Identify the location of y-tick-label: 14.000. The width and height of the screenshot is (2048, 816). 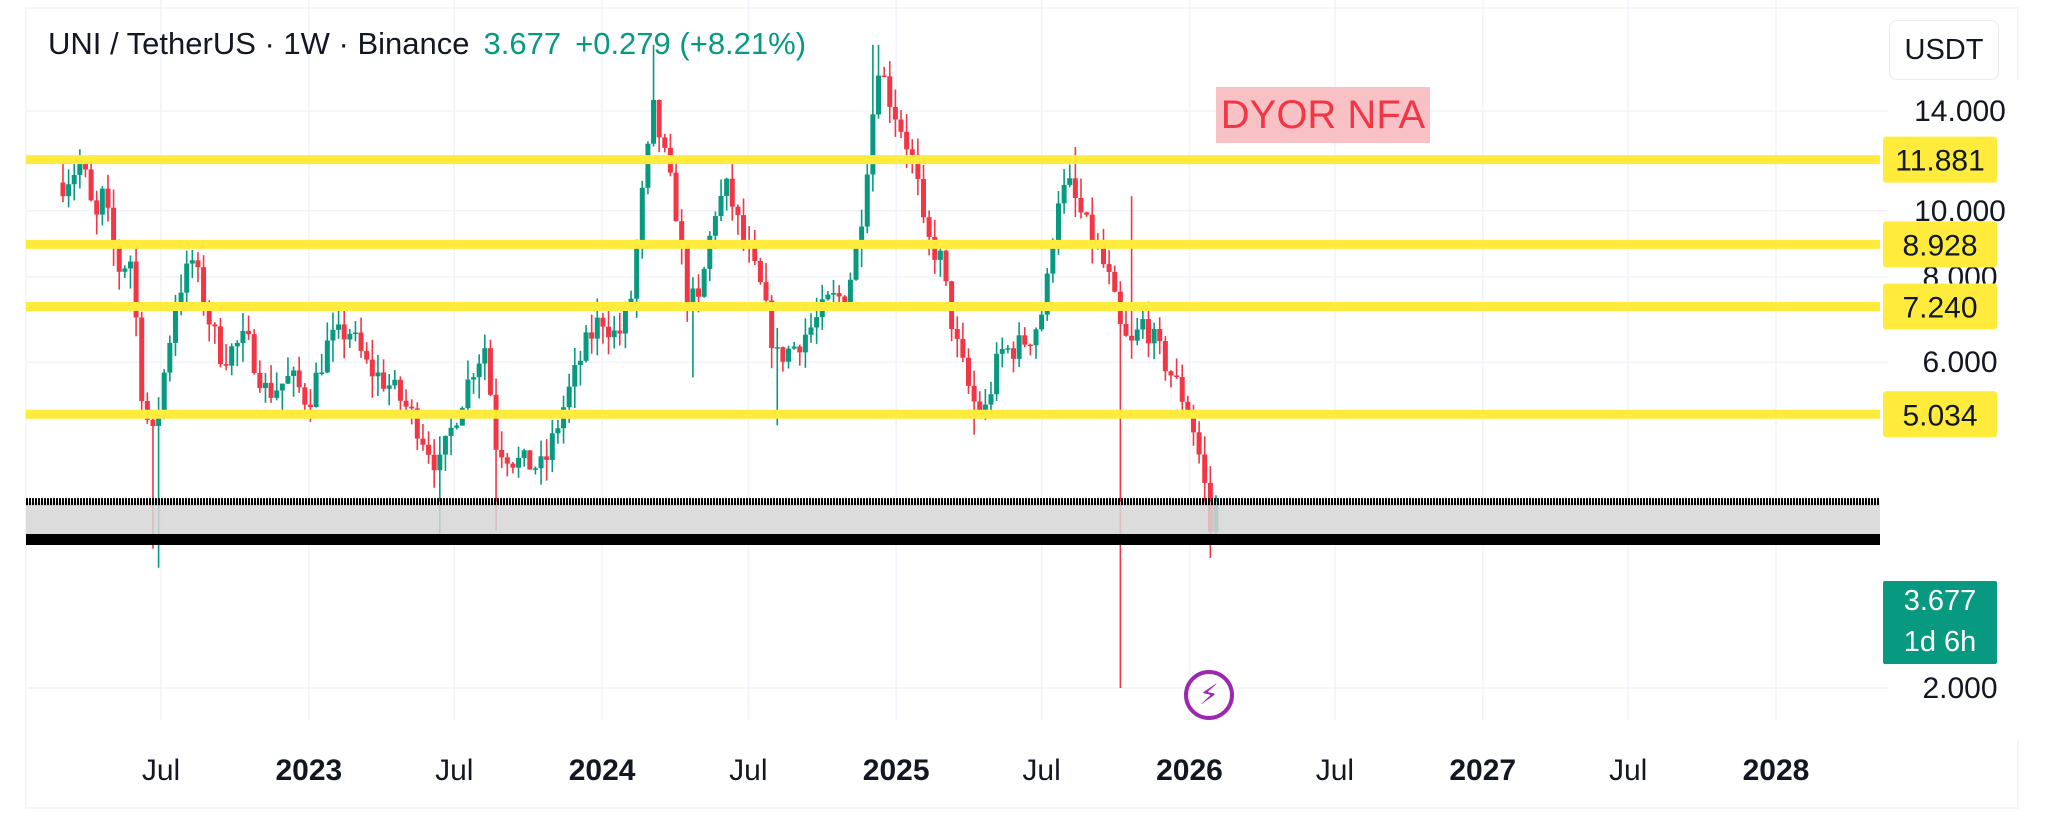
(1960, 111).